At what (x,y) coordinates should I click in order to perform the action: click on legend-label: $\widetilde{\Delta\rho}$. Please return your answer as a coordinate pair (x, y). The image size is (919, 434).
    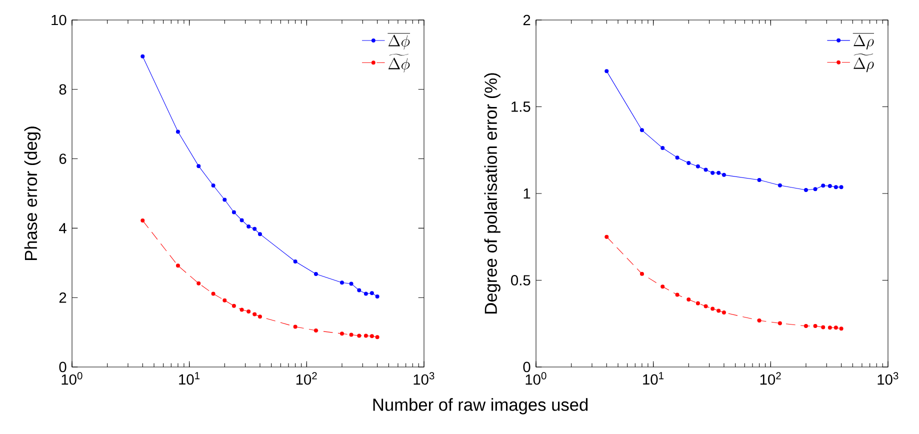
    Looking at the image, I should click on (864, 63).